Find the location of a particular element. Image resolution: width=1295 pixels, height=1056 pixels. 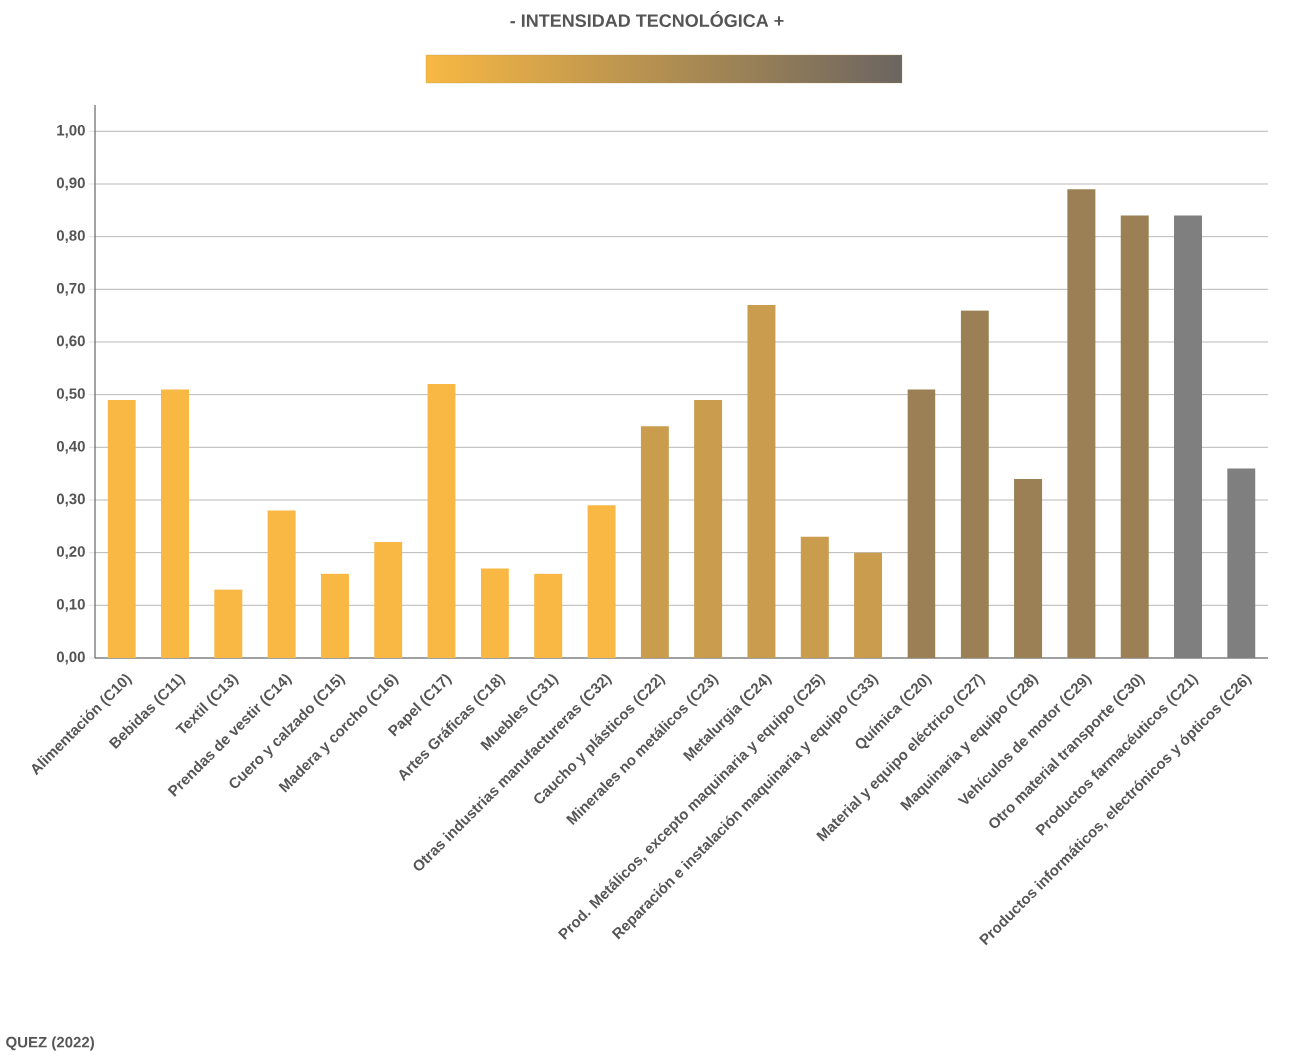

y-tick-label: 0,70 is located at coordinates (70, 289).